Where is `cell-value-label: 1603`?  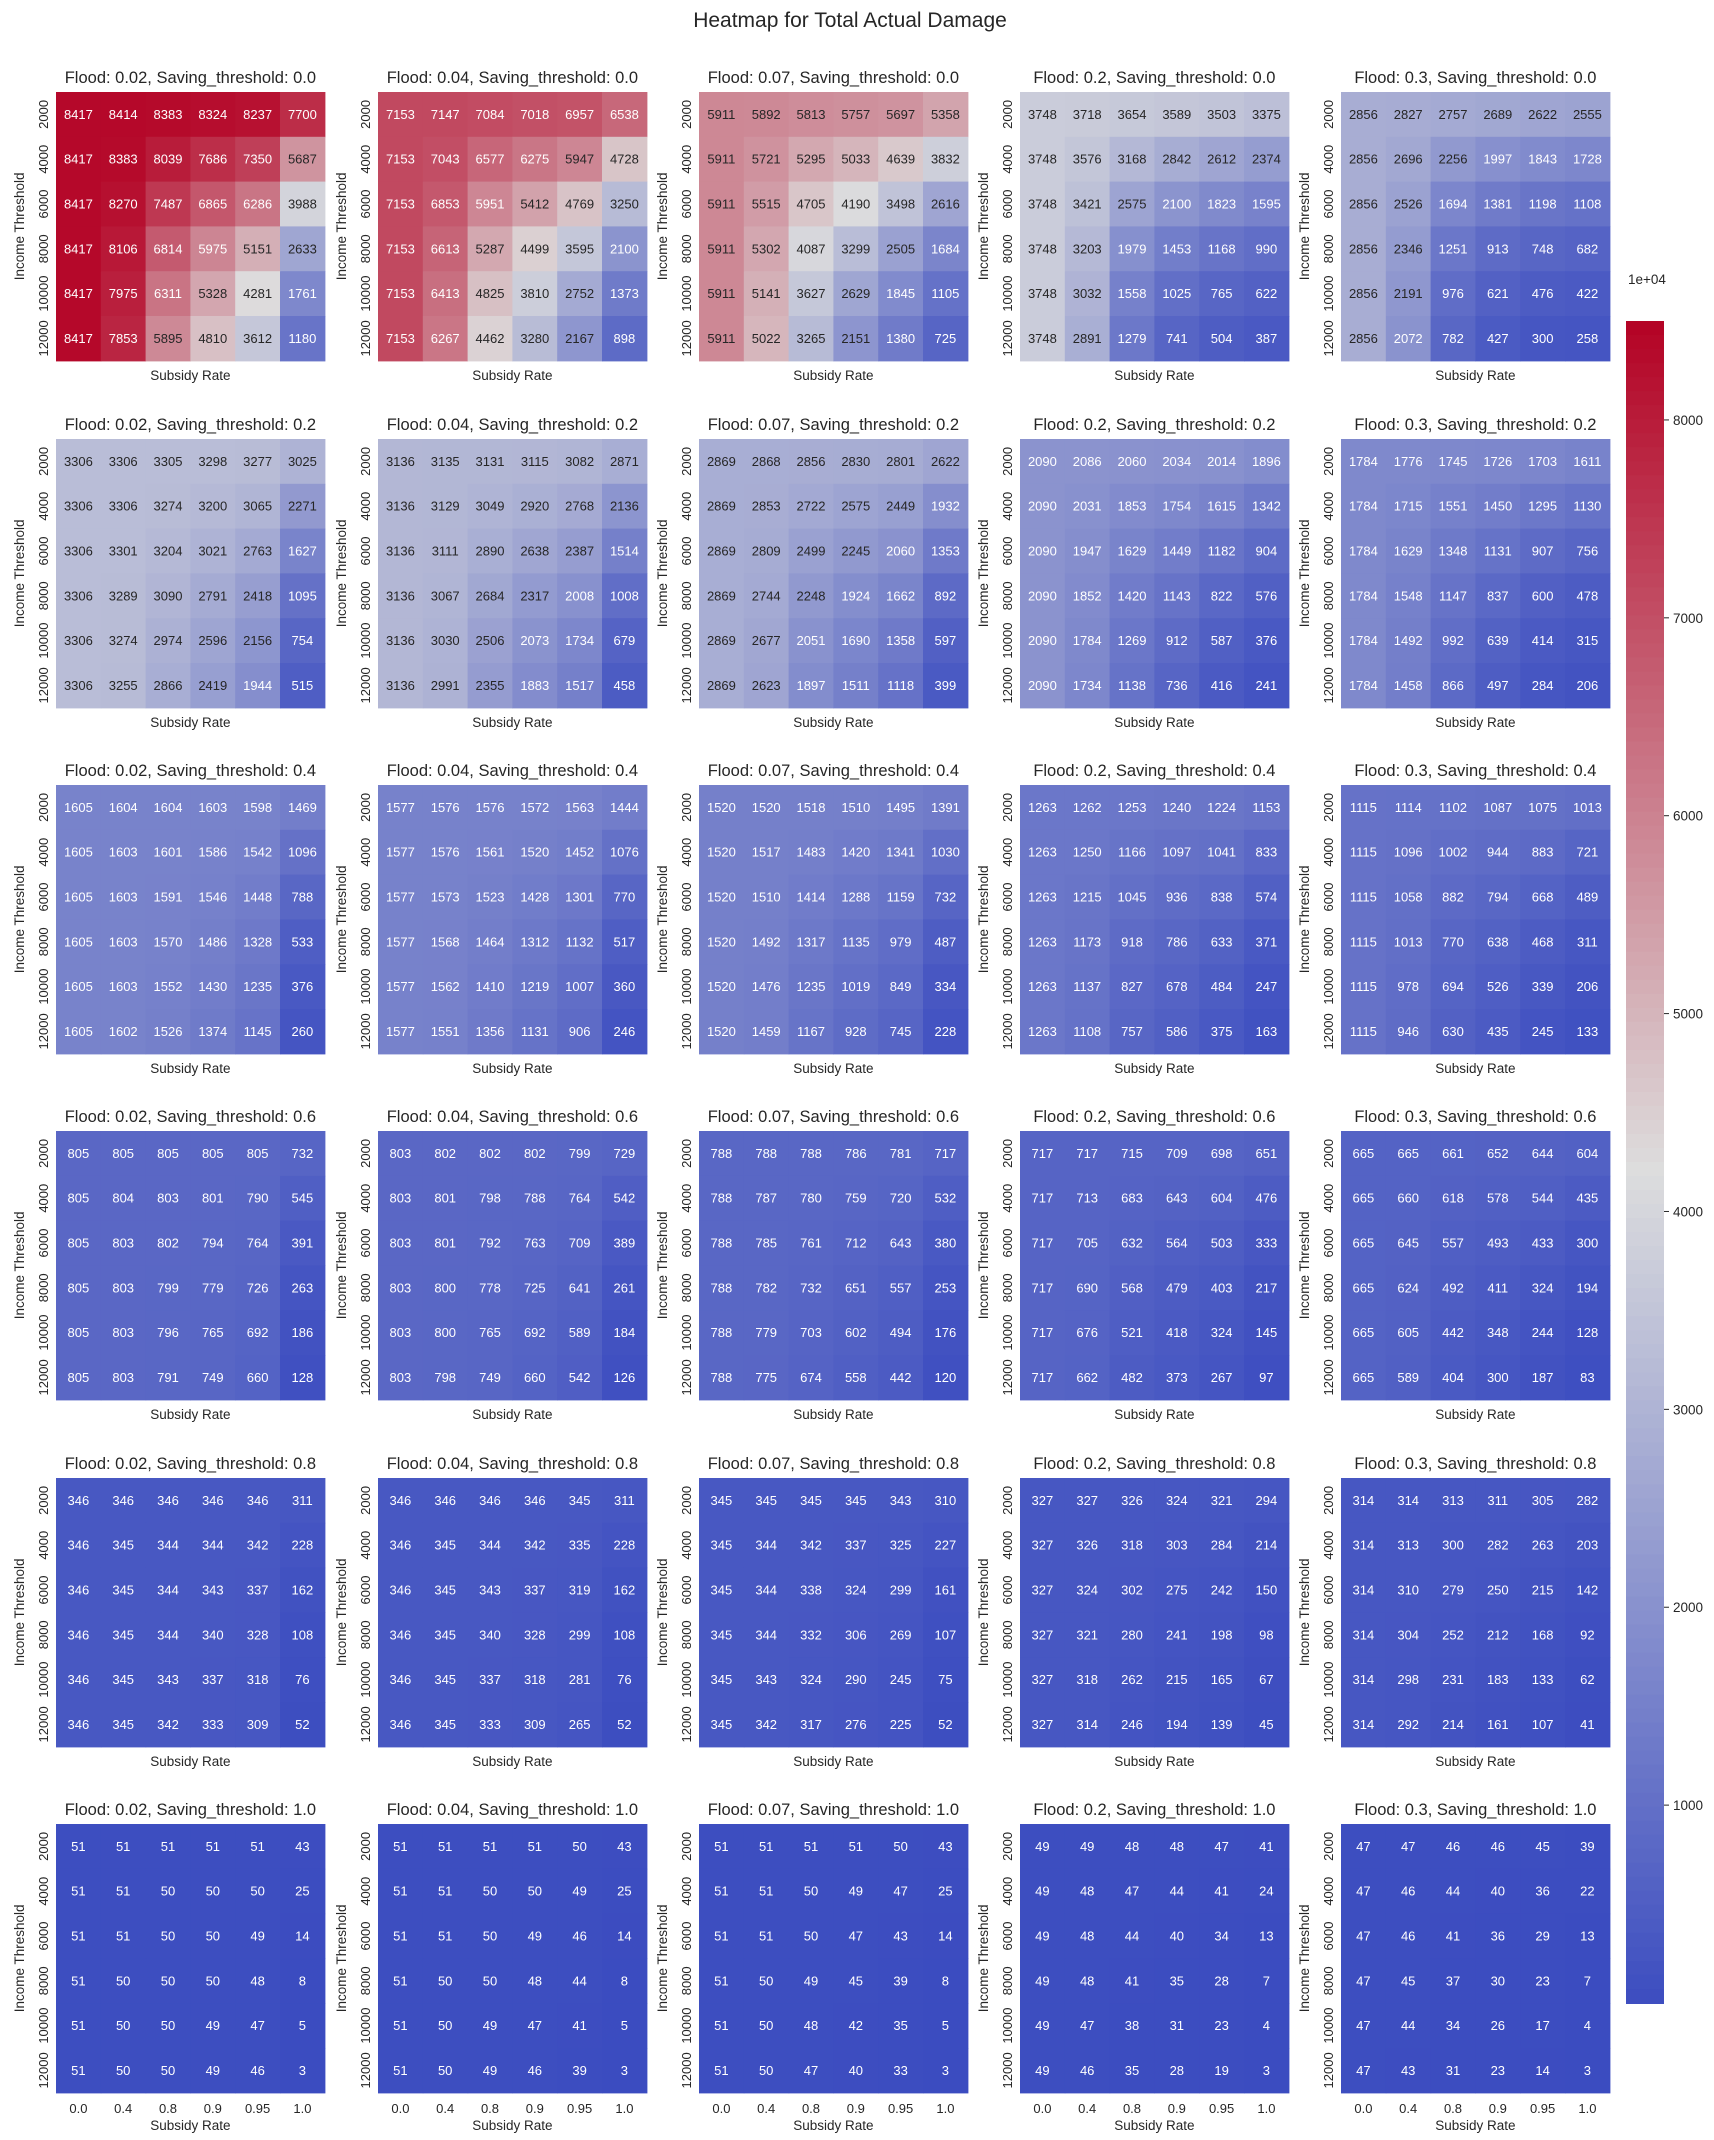 cell-value-label: 1603 is located at coordinates (123, 941).